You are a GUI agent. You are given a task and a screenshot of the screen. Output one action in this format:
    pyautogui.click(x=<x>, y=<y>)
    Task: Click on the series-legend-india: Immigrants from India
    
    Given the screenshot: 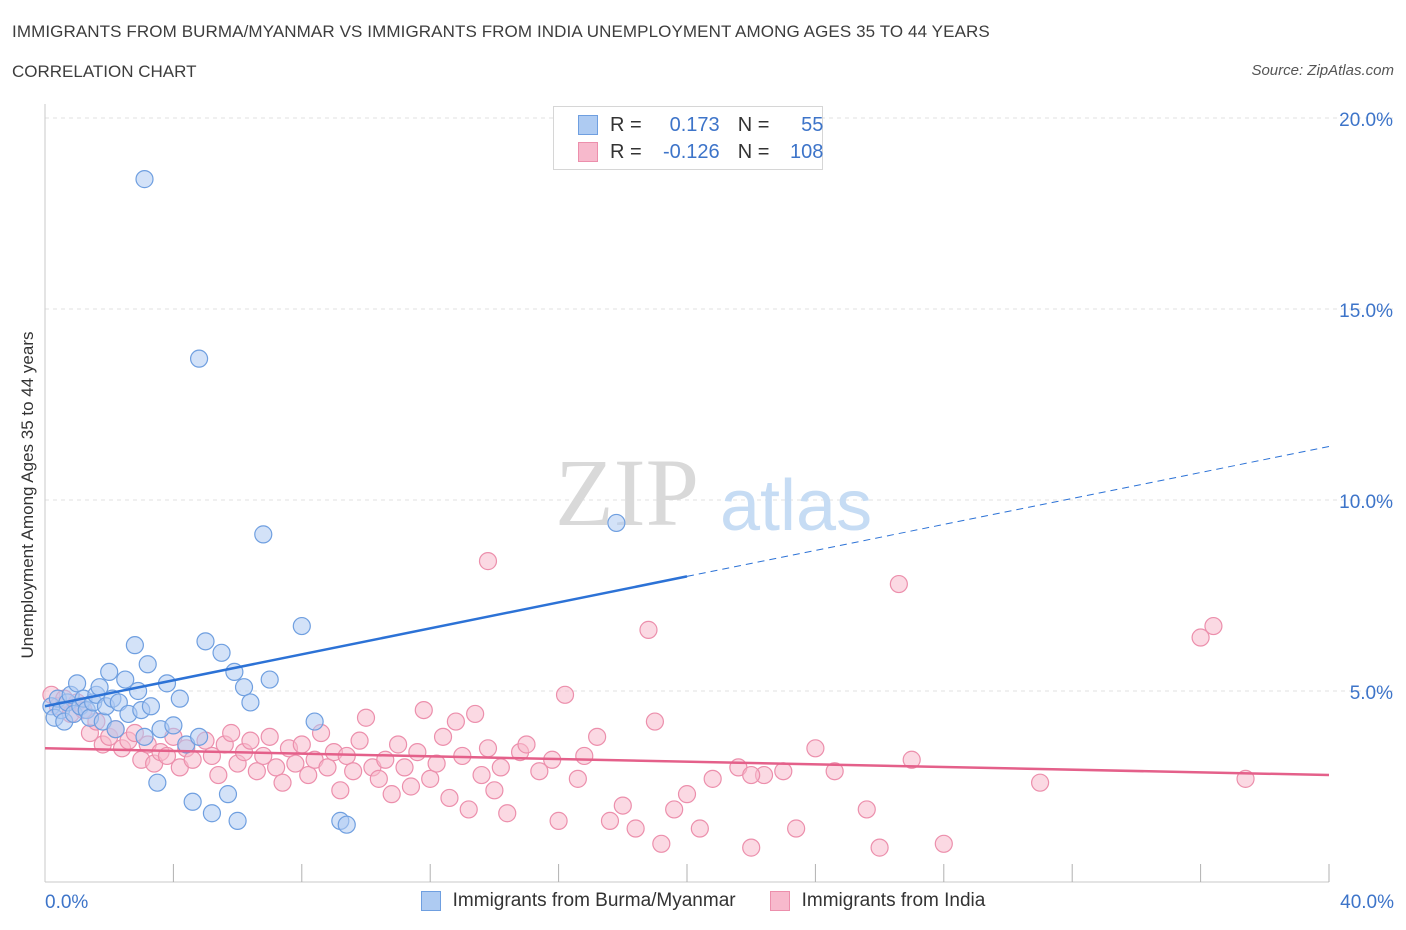 What is the action you would take?
    pyautogui.click(x=877, y=901)
    